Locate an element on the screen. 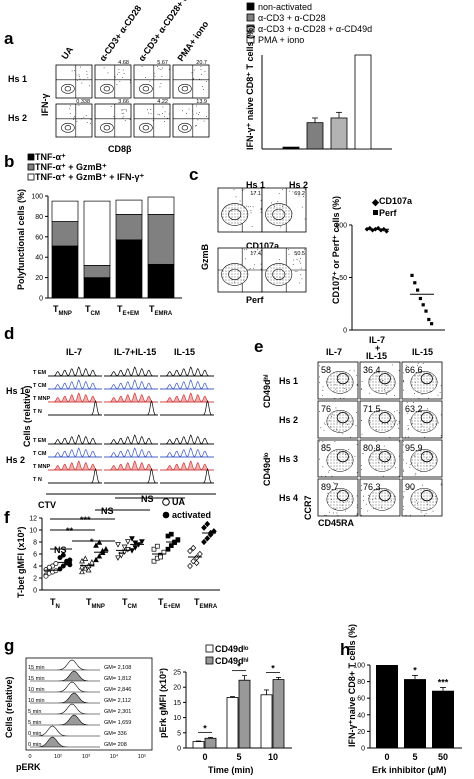 Image resolution: width=474 pixels, height=779 pixels. f-y-tick-label: 6 is located at coordinates (35, 555).